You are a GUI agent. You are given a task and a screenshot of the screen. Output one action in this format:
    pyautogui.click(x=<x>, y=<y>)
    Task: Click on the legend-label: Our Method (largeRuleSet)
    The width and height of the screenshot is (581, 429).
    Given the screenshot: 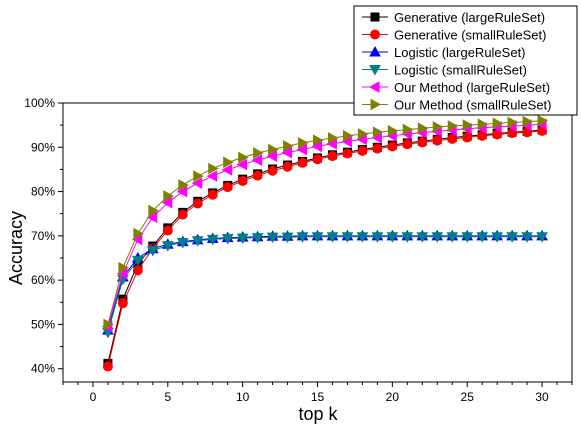 What is the action you would take?
    pyautogui.click(x=472, y=87)
    